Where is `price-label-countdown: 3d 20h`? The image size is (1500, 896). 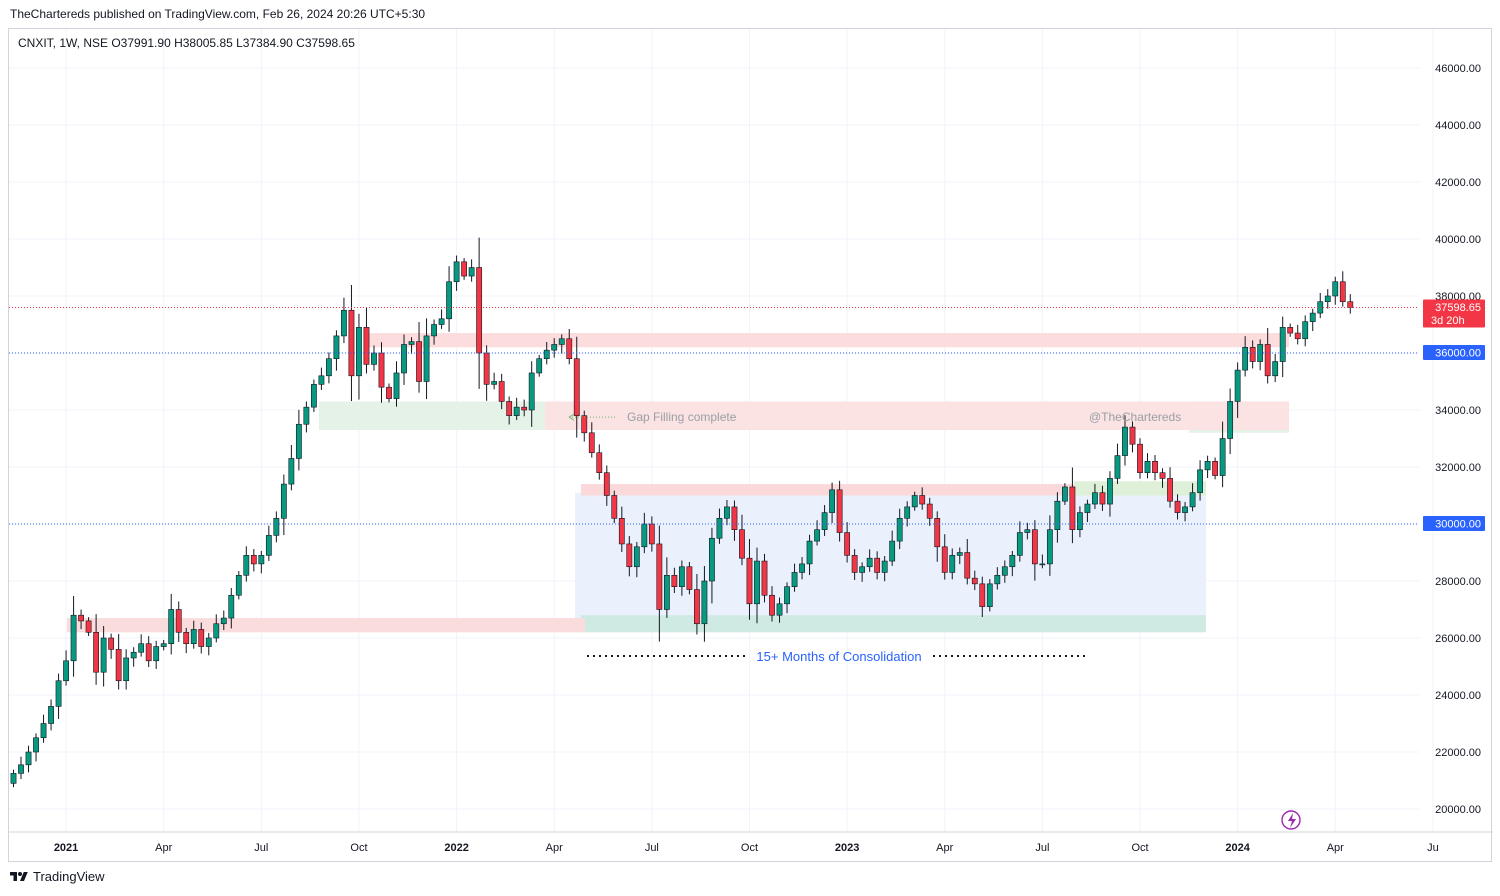
price-label-countdown: 3d 20h is located at coordinates (1448, 321).